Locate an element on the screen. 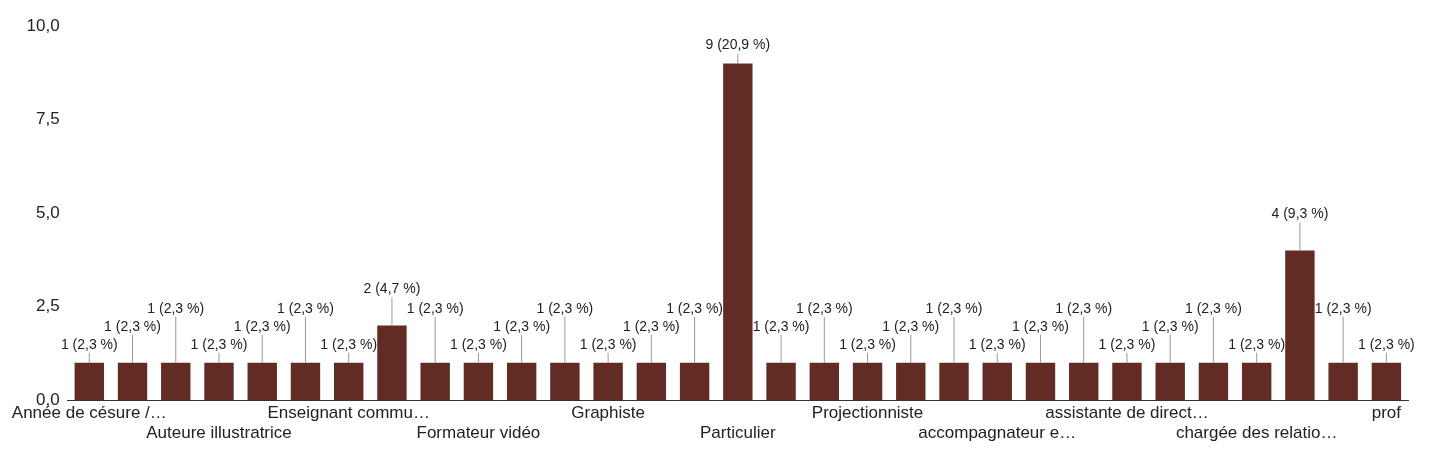 This screenshot has width=1436, height=455. x-tick-label: Graphiste is located at coordinates (608, 413).